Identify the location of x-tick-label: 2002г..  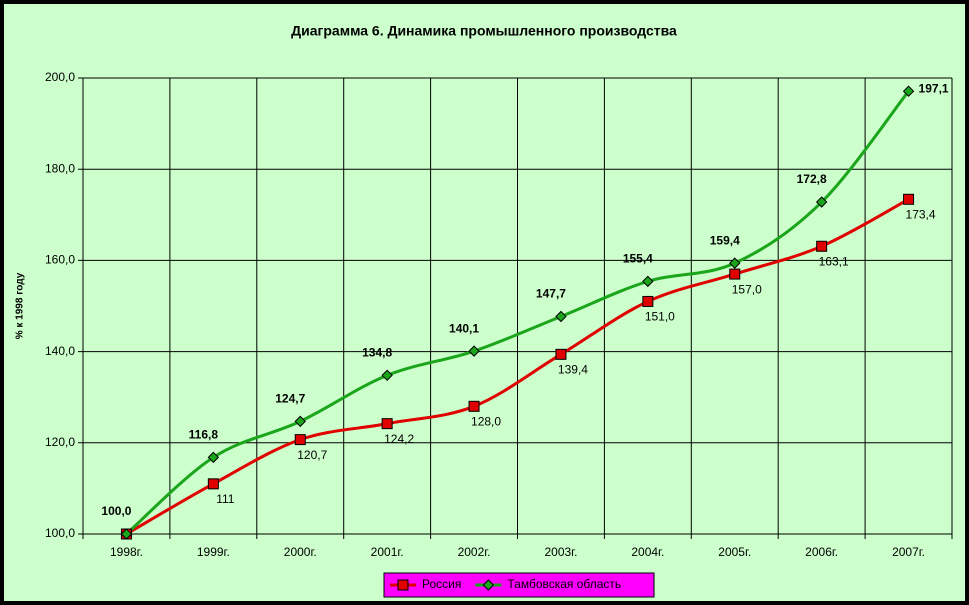
(474, 552).